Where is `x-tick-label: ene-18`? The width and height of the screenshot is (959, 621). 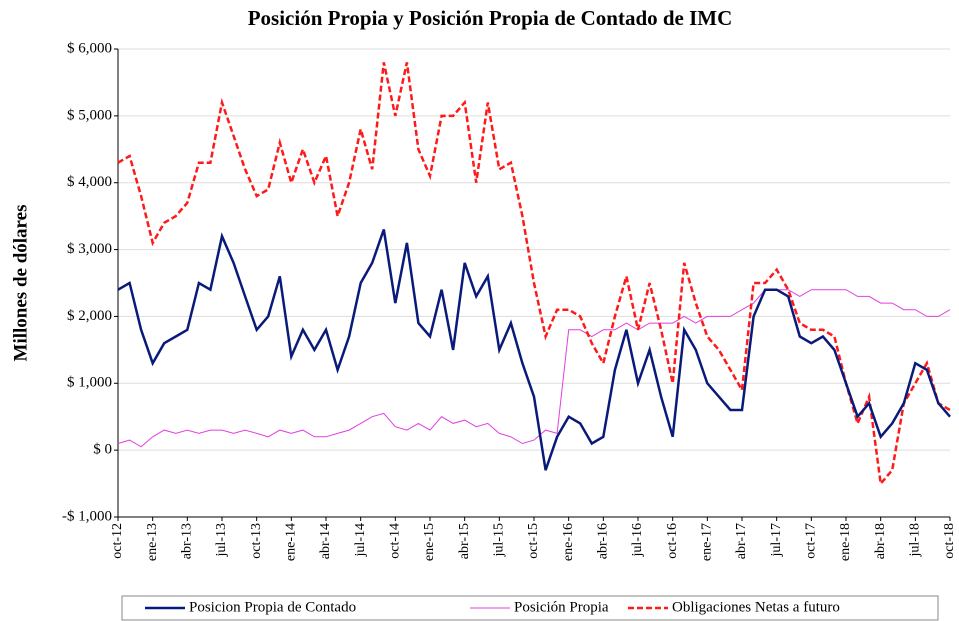
x-tick-label: ene-18 is located at coordinates (845, 542).